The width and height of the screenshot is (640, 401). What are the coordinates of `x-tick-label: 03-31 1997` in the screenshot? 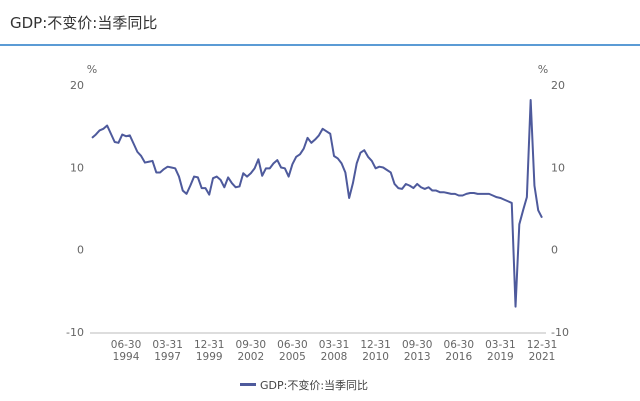 It's located at (167, 351).